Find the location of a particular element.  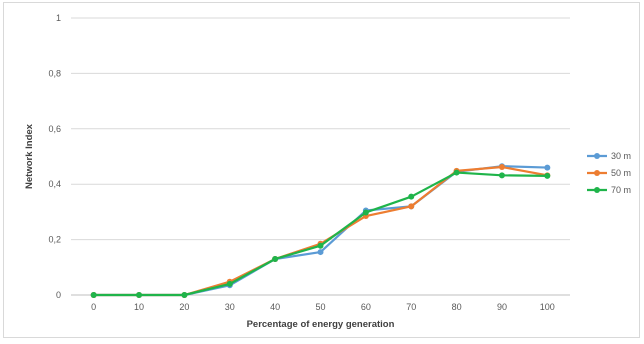

legend-label: 30 m is located at coordinates (621, 156).